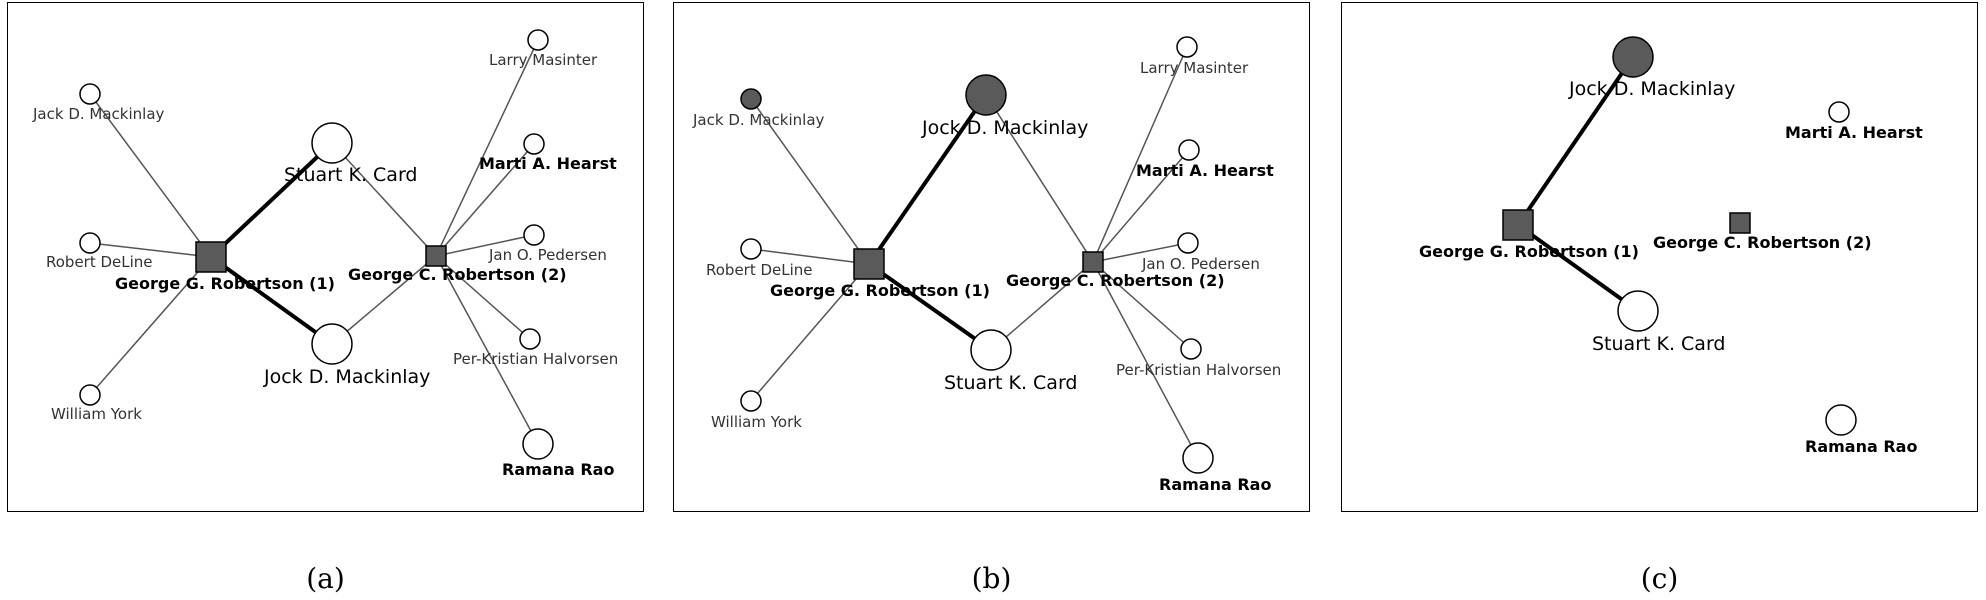 The height and width of the screenshot is (600, 1986). Describe the element at coordinates (325, 578) in the screenshot. I see `caption-a: (a)` at that location.